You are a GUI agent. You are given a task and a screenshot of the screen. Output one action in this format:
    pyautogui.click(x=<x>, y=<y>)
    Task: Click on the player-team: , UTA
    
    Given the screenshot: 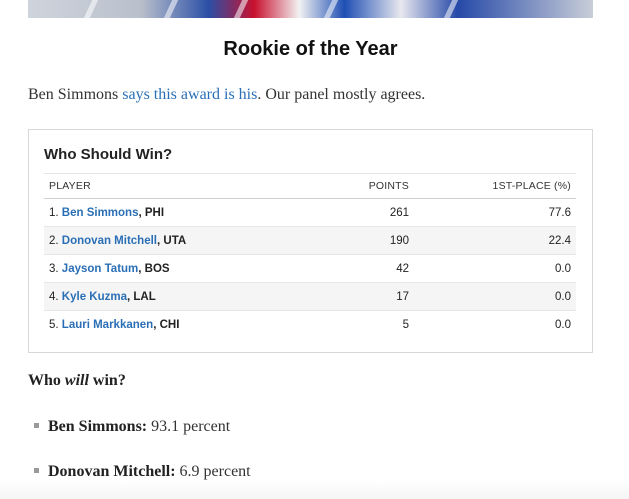 What is the action you would take?
    pyautogui.click(x=172, y=240)
    